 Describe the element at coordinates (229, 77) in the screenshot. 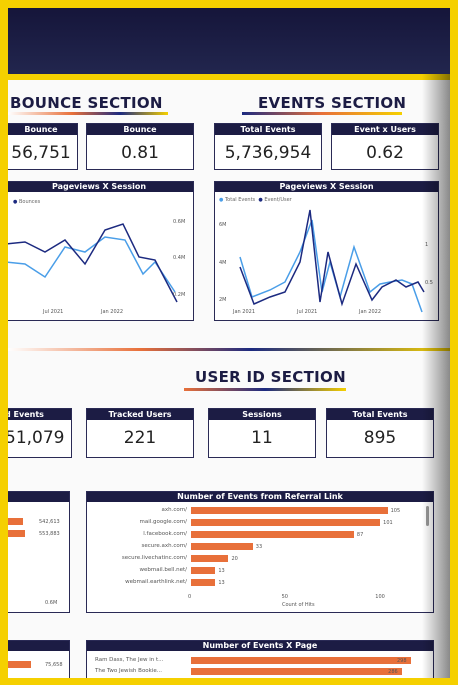

I see `banner-gold-line` at that location.